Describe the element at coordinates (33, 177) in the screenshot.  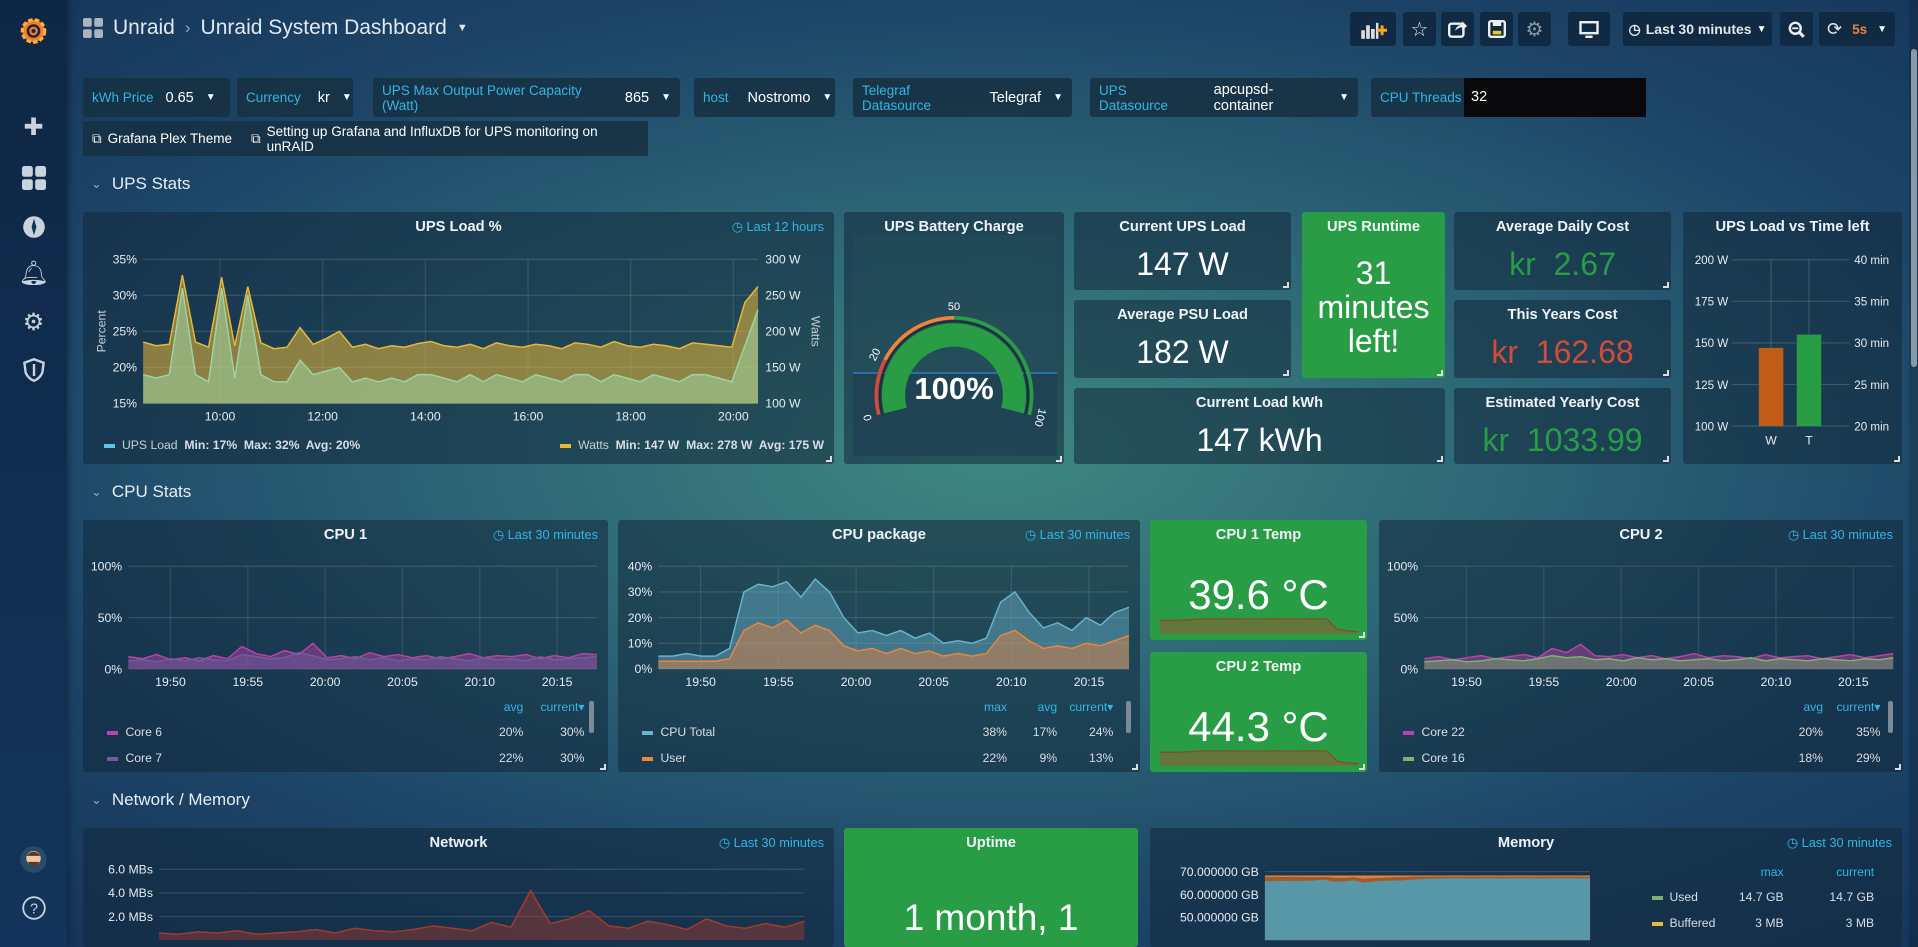
I see `dashboards-icon` at that location.